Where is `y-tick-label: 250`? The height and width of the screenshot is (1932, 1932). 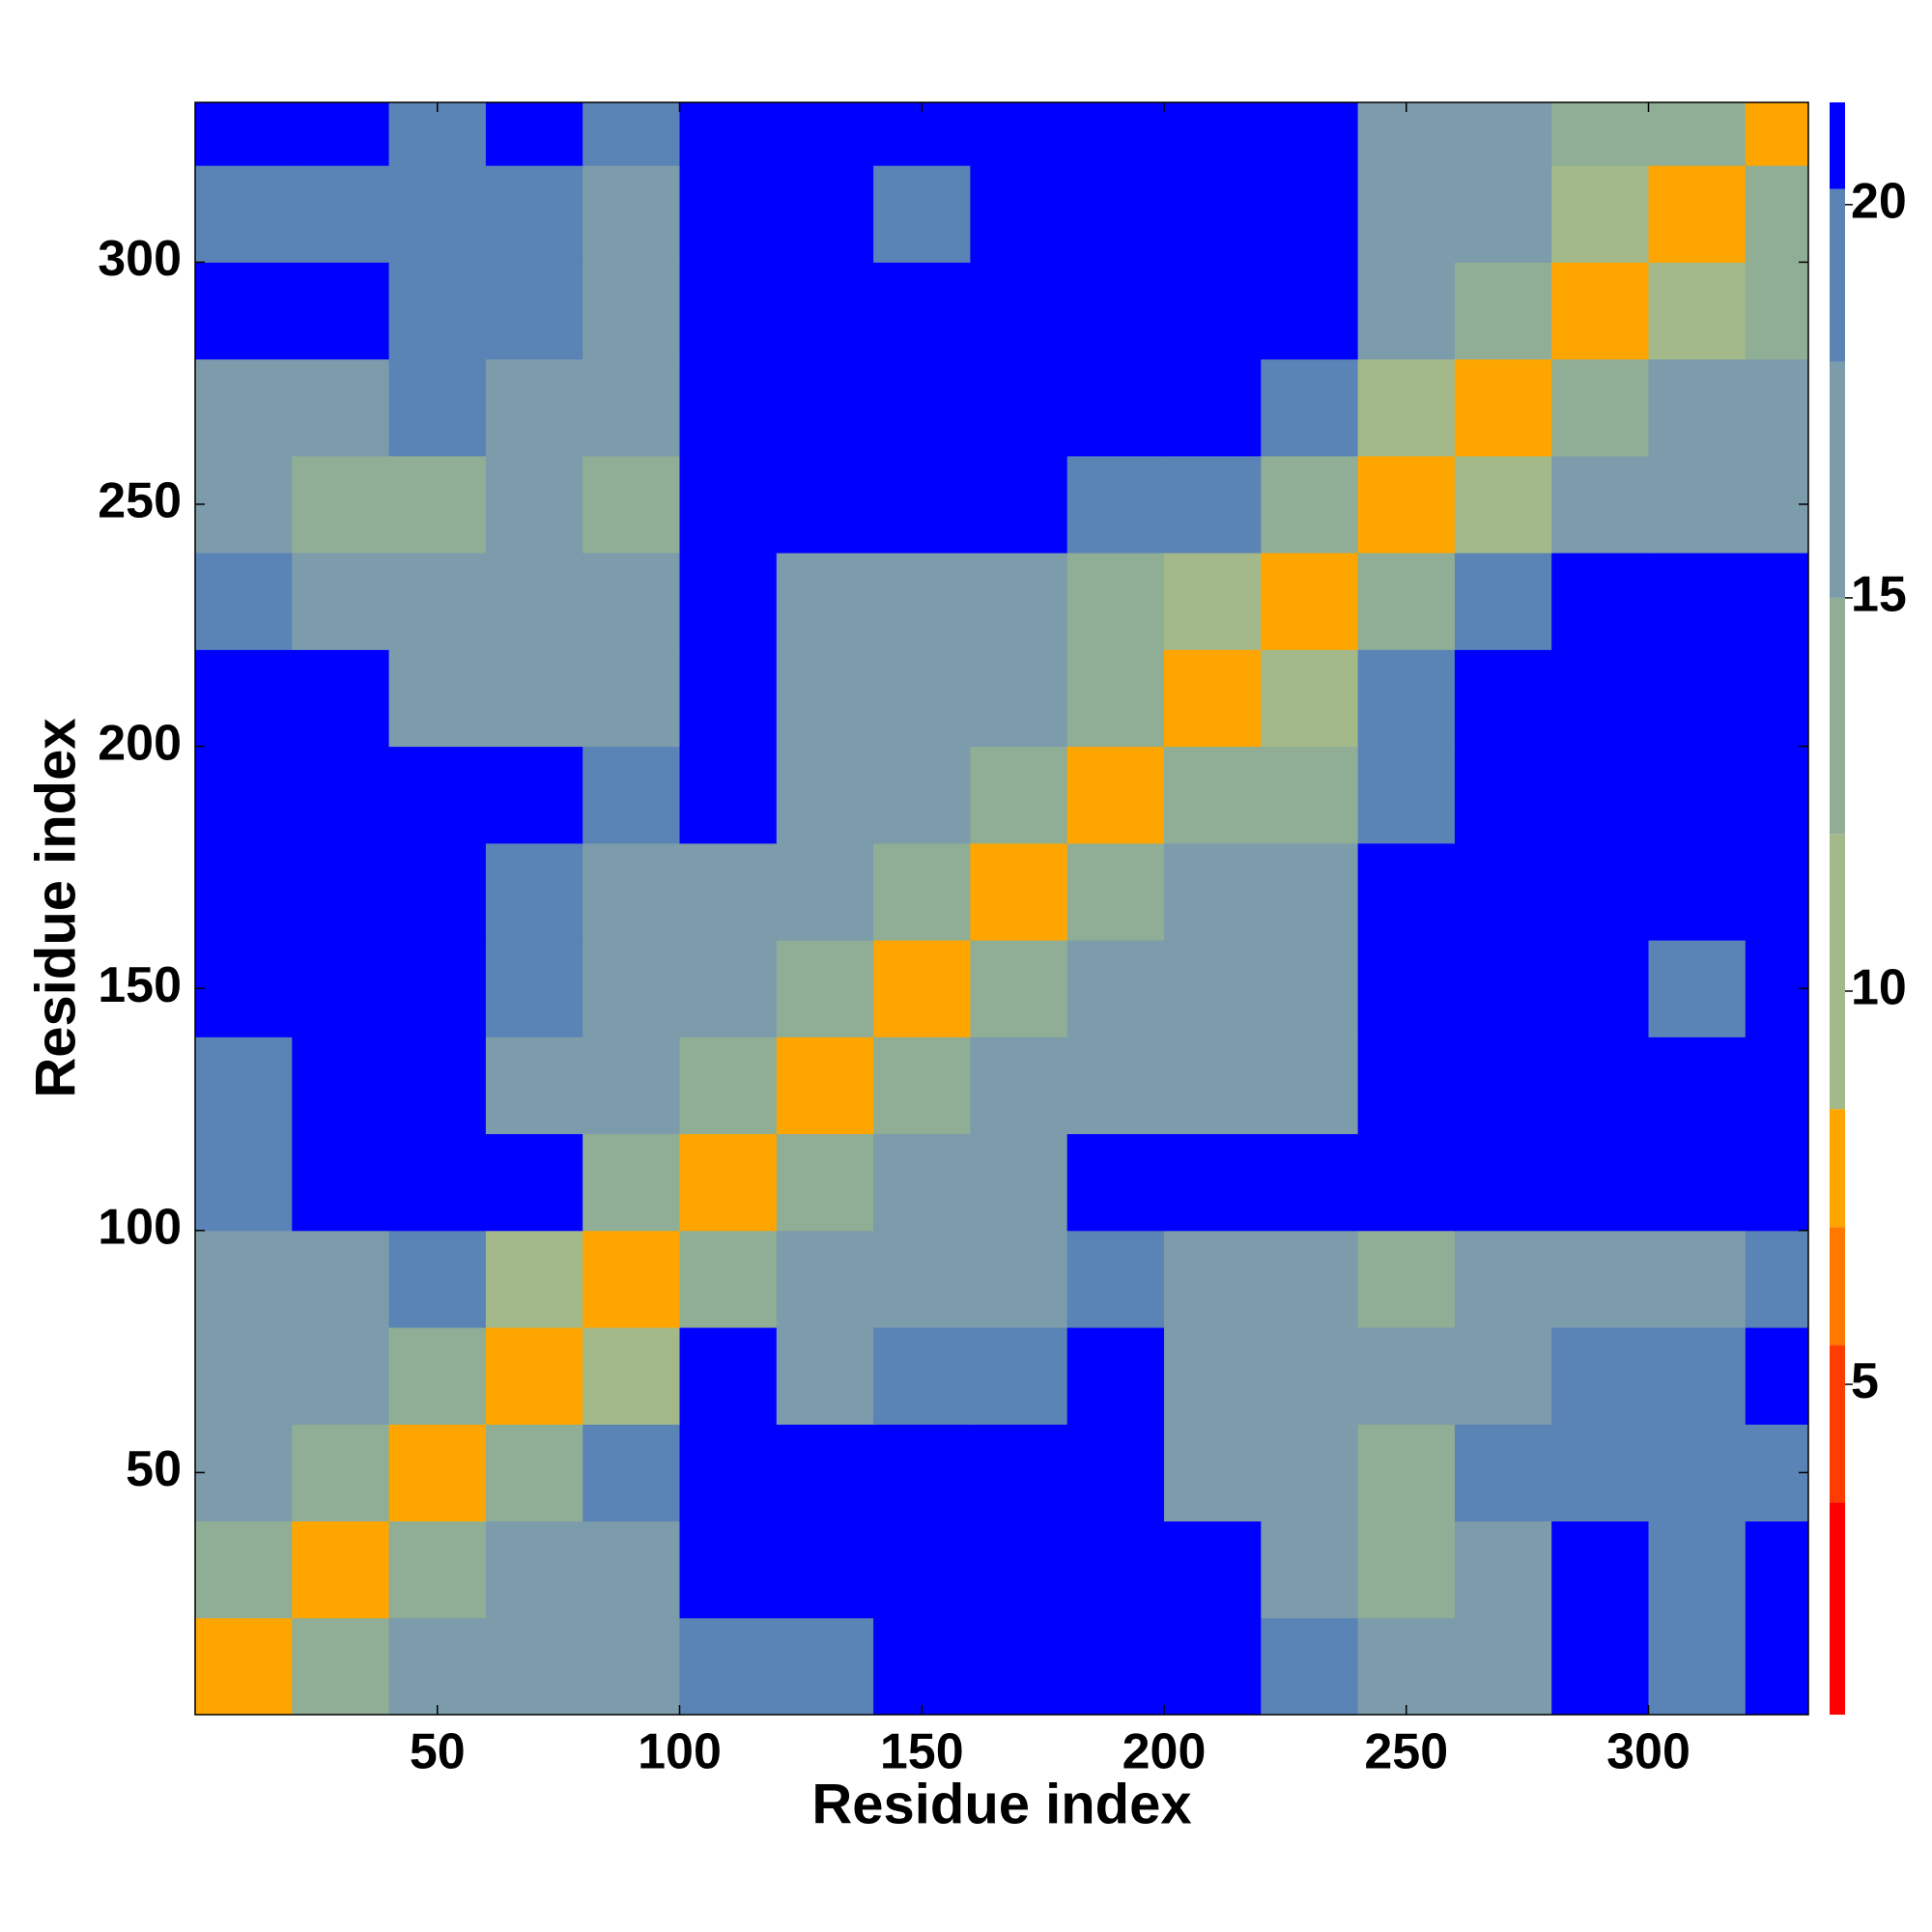 y-tick-label: 250 is located at coordinates (140, 501).